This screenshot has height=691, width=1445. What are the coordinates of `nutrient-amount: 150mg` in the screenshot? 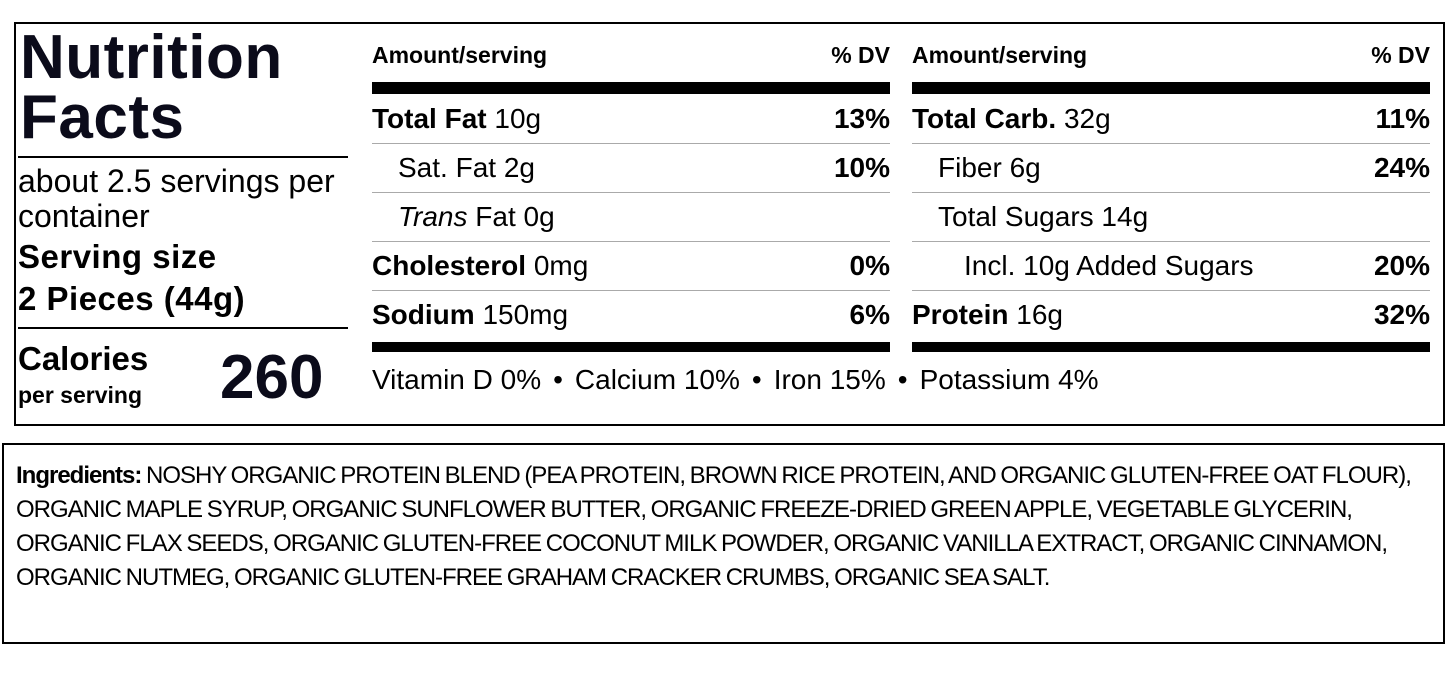 It's located at (525, 314).